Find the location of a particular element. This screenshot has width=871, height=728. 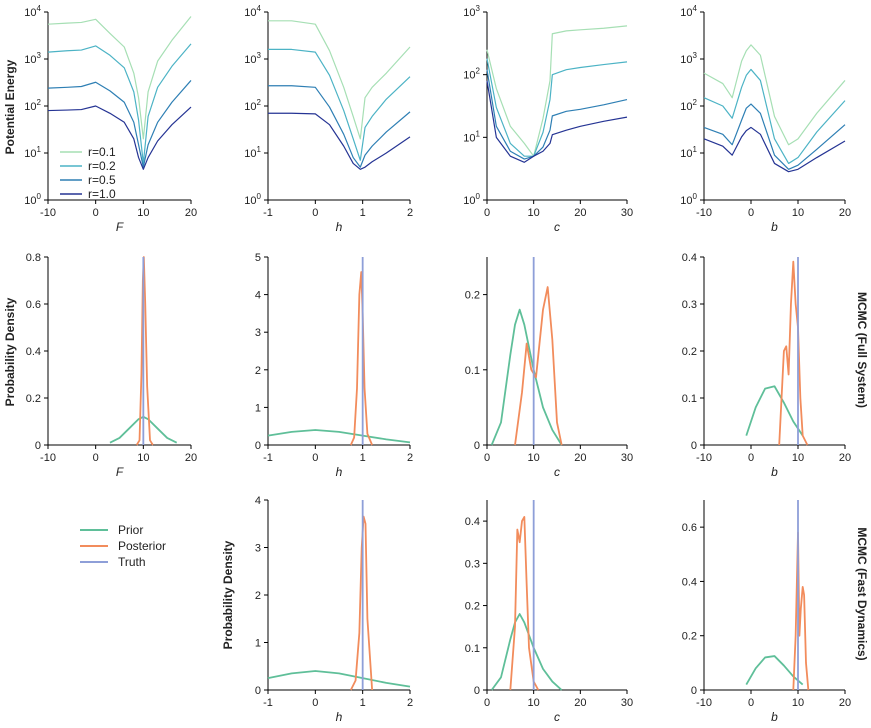

panel-energy-F: -10 0 10 20 F 100 10¹ 10² 10³ 10⁴ is located at coordinates (110, 119).